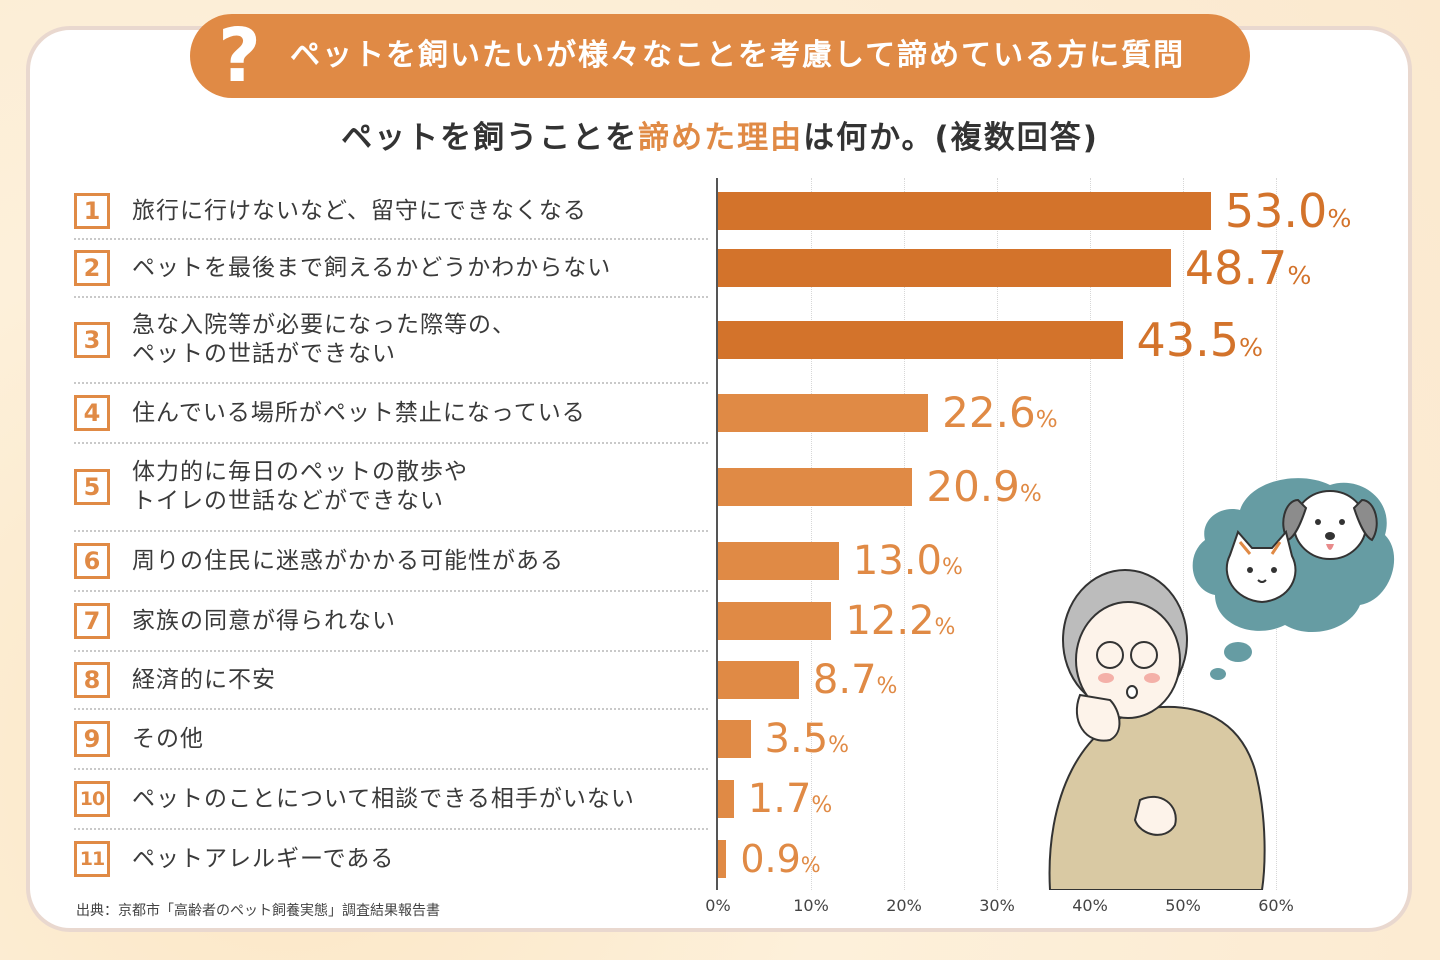 The height and width of the screenshot is (960, 1440). Describe the element at coordinates (738, 55) in the screenshot. I see `banner-title: ペットを飼いたいが様々なことを考慮して諦めている方に質問` at that location.